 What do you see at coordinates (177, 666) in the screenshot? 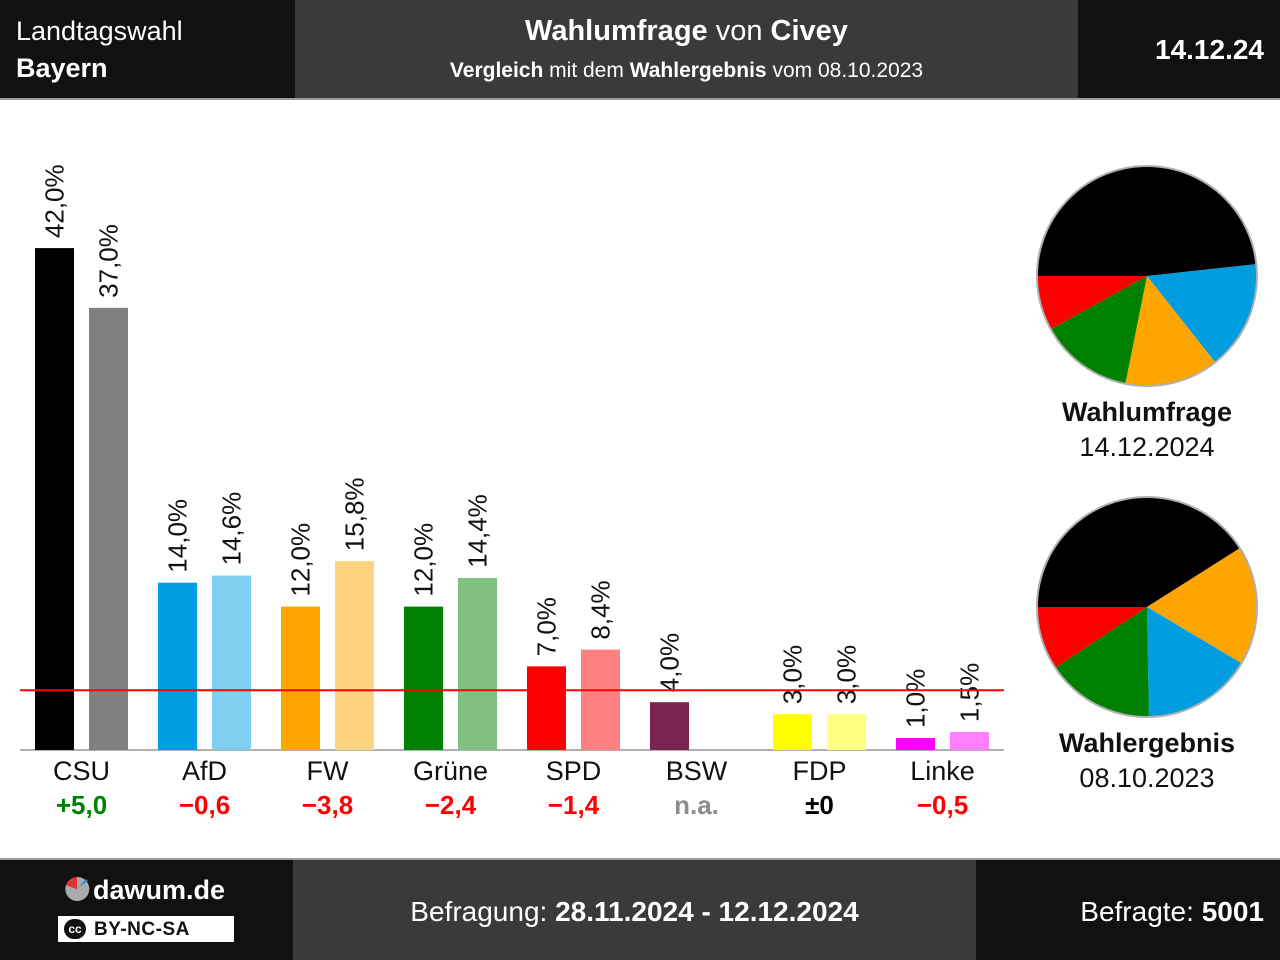
I see `bar-poll-afd` at bounding box center [177, 666].